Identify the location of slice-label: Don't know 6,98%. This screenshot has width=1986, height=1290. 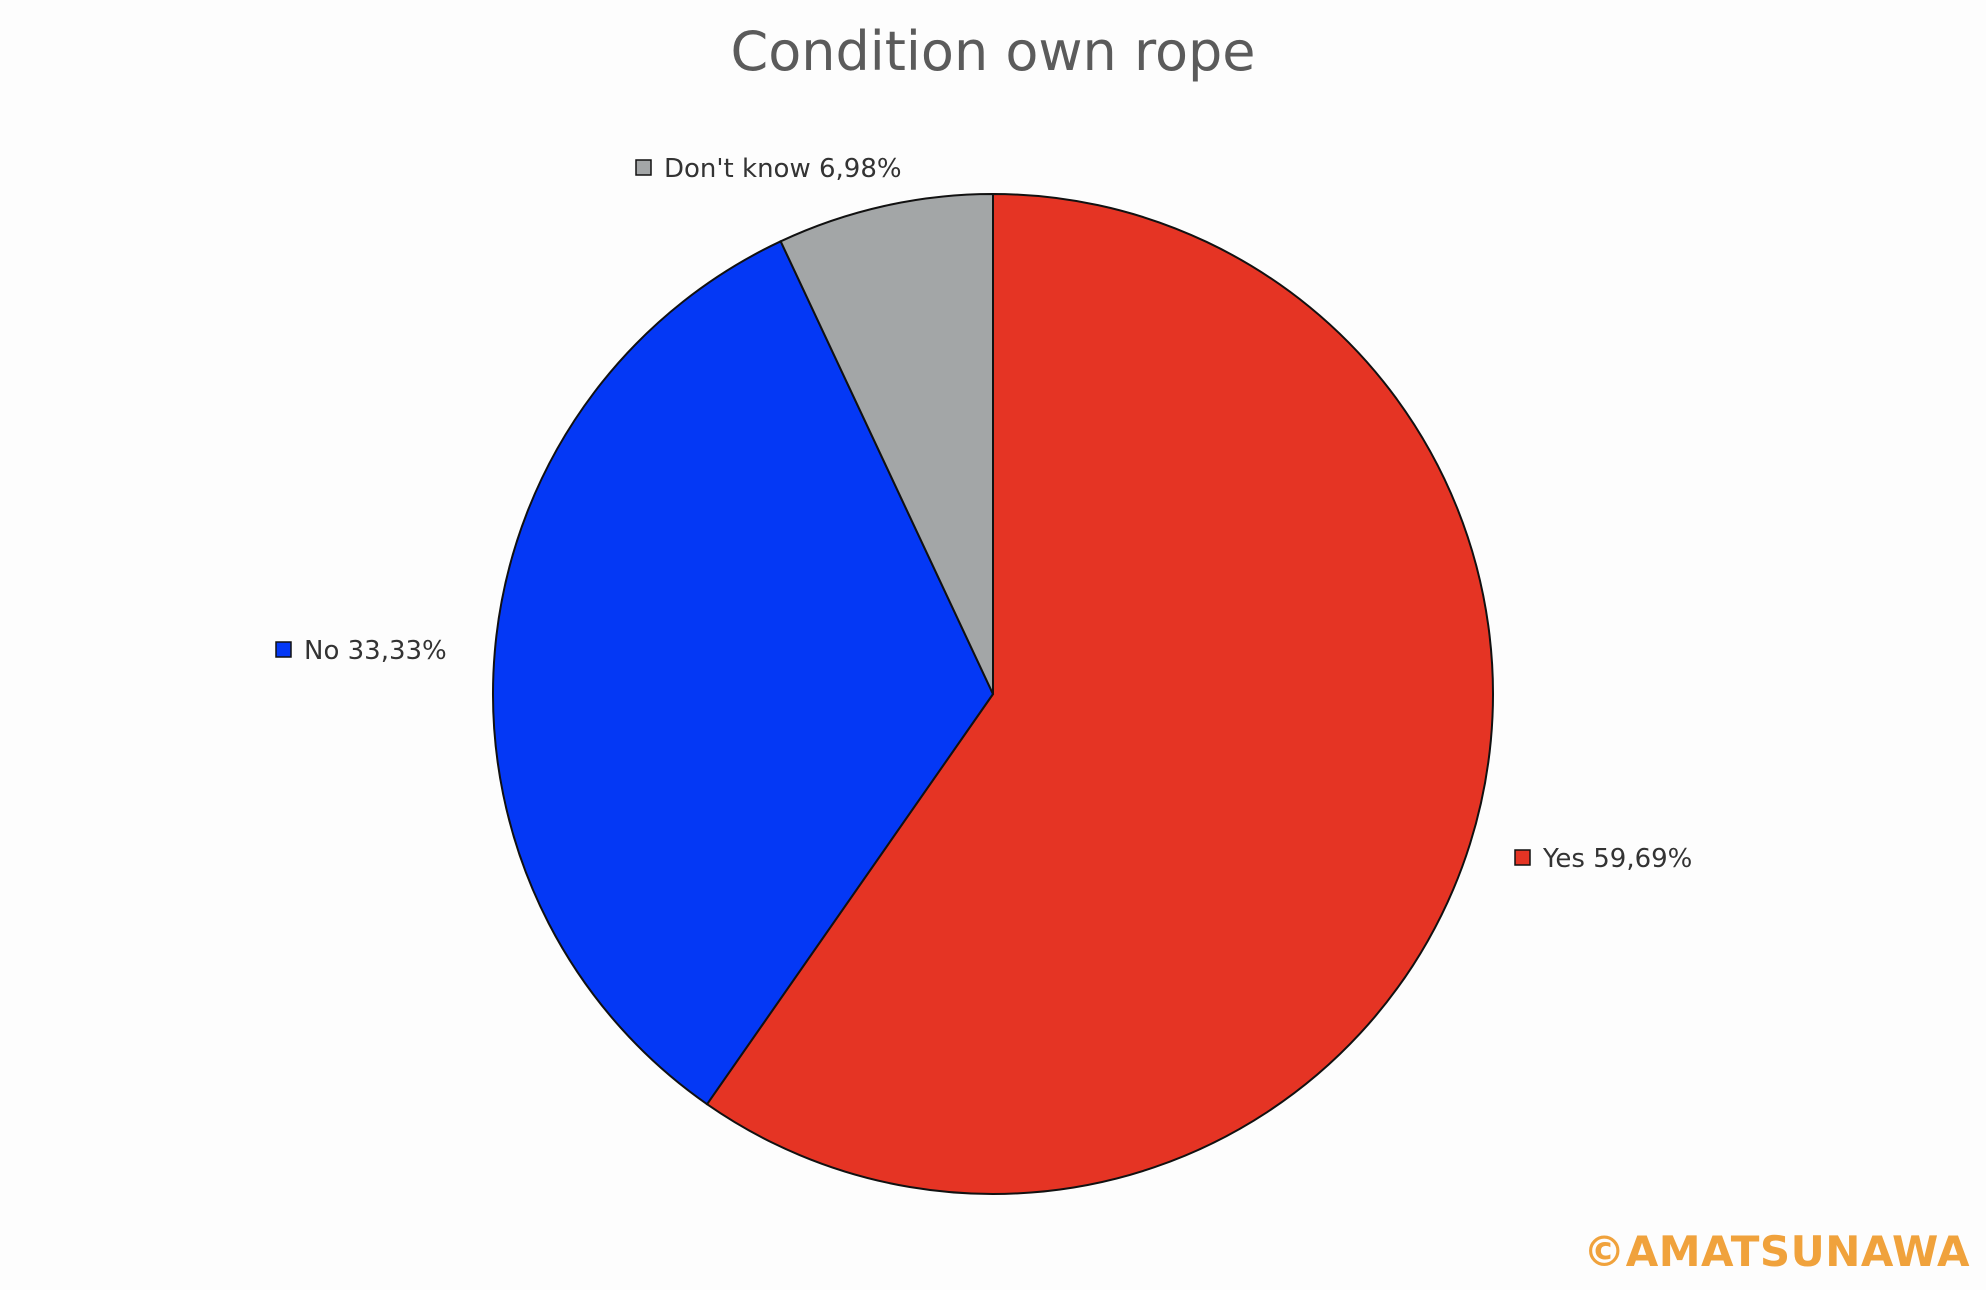
(783, 169).